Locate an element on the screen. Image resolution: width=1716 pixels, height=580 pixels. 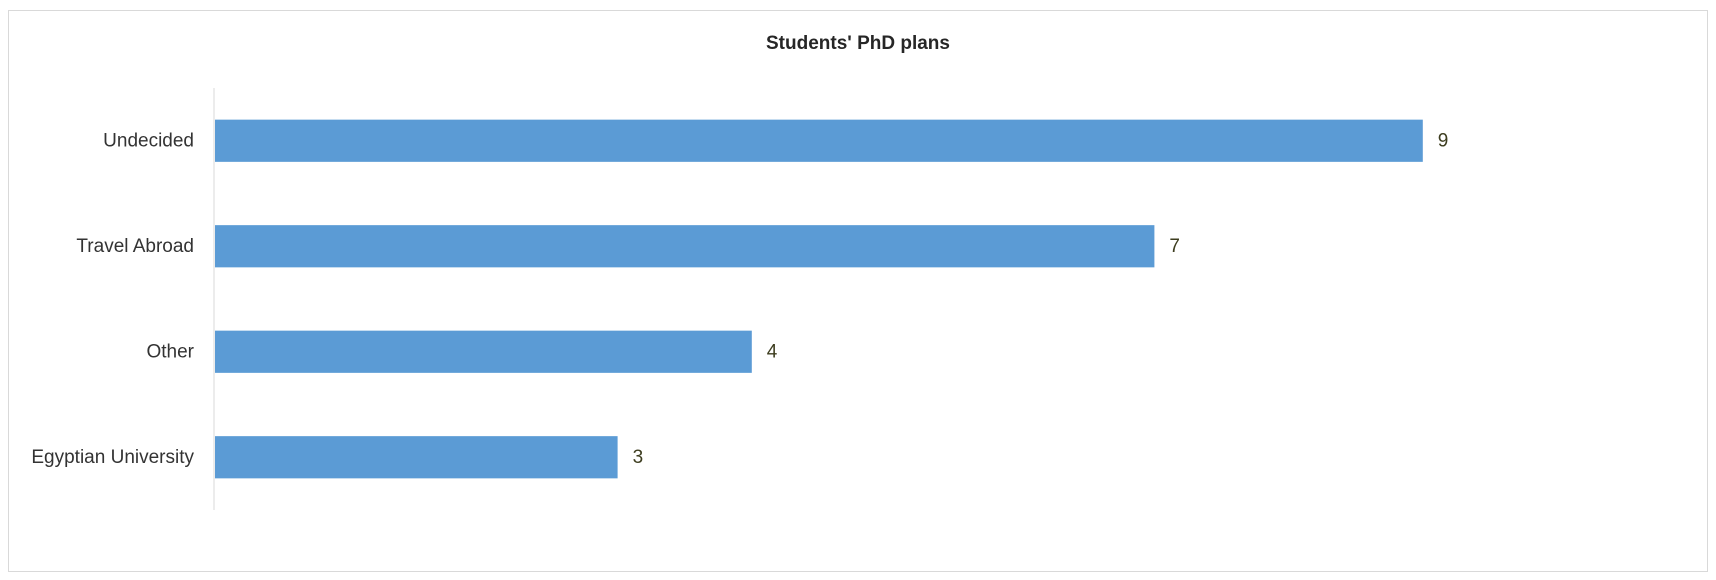
data-label: 4 is located at coordinates (772, 351).